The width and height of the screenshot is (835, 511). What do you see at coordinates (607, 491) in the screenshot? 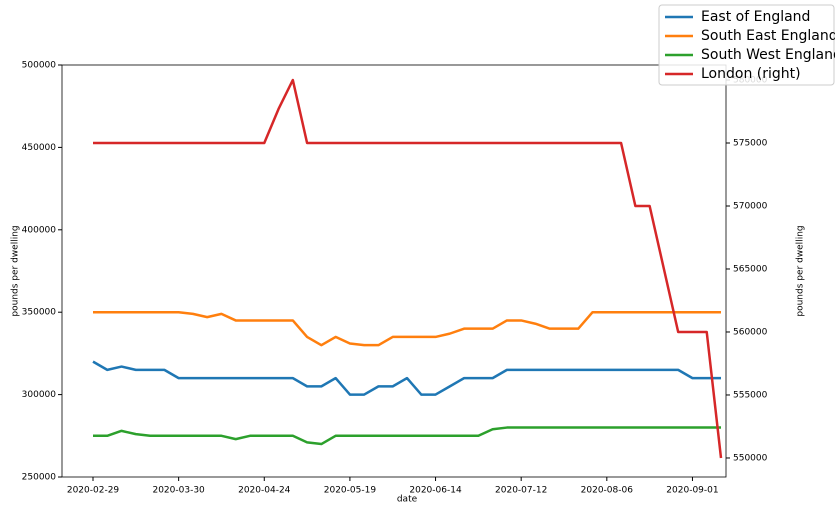
I see `x-tick-label: 2020-08-06` at bounding box center [607, 491].